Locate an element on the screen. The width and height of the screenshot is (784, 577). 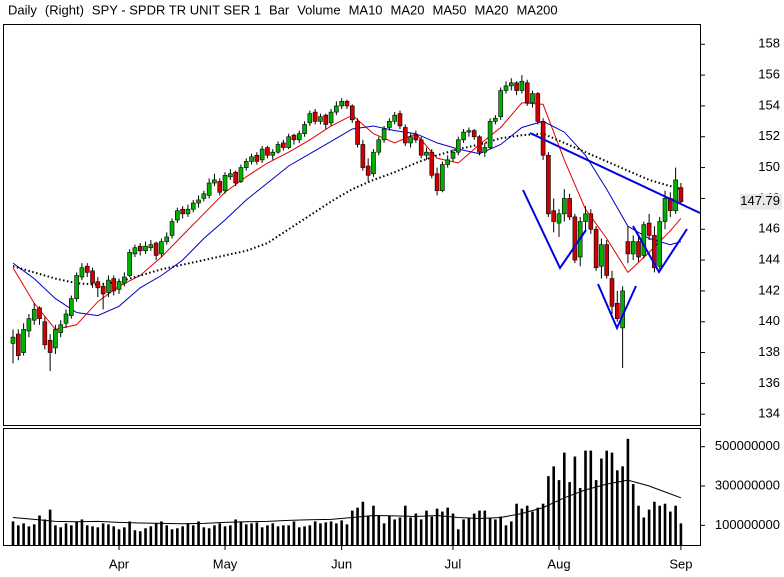
header-item: Volume is located at coordinates (318, 9).